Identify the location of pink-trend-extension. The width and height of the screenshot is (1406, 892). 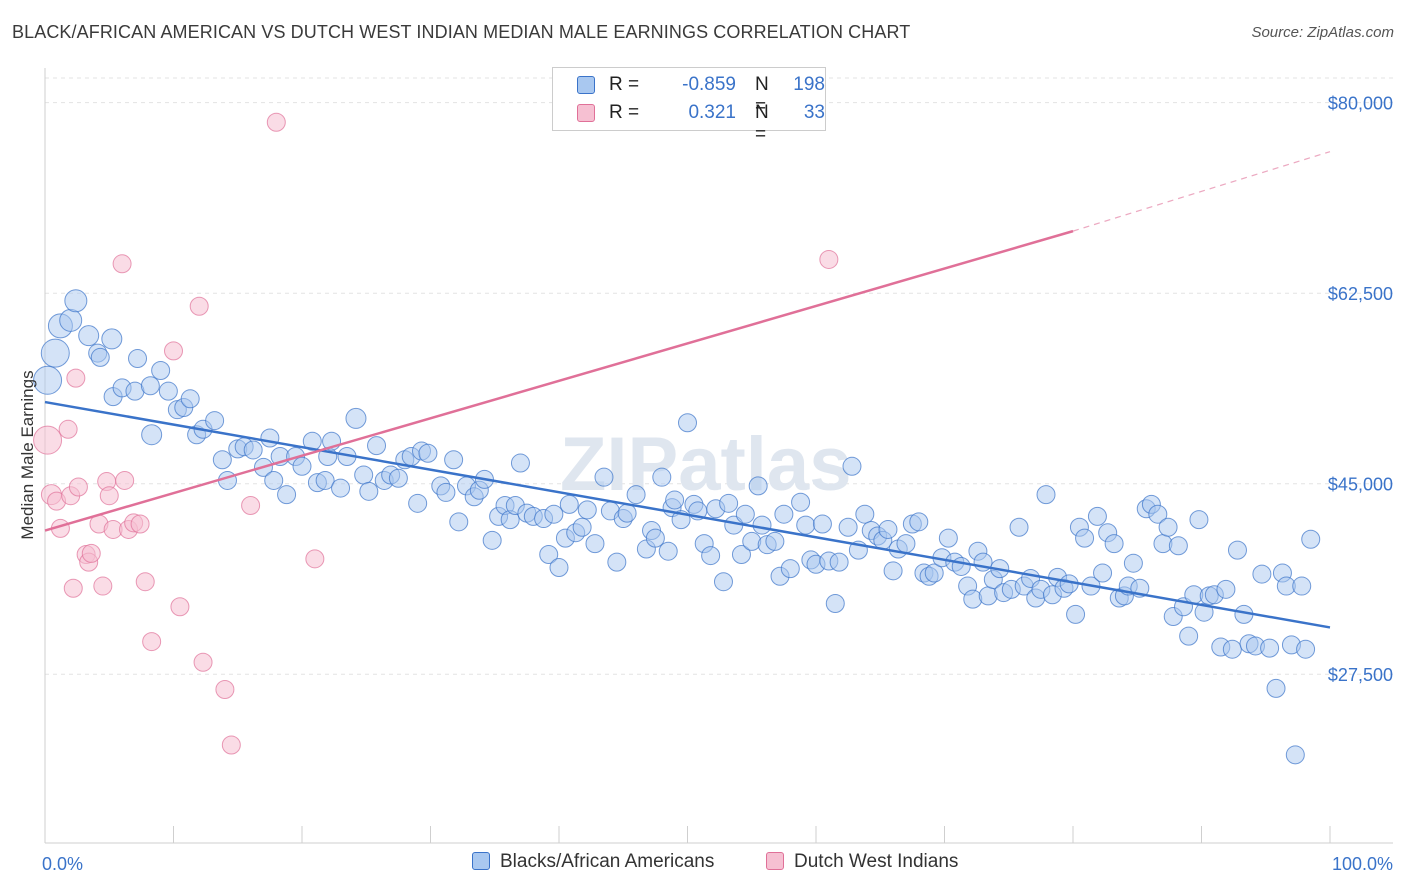
(1201, 191).